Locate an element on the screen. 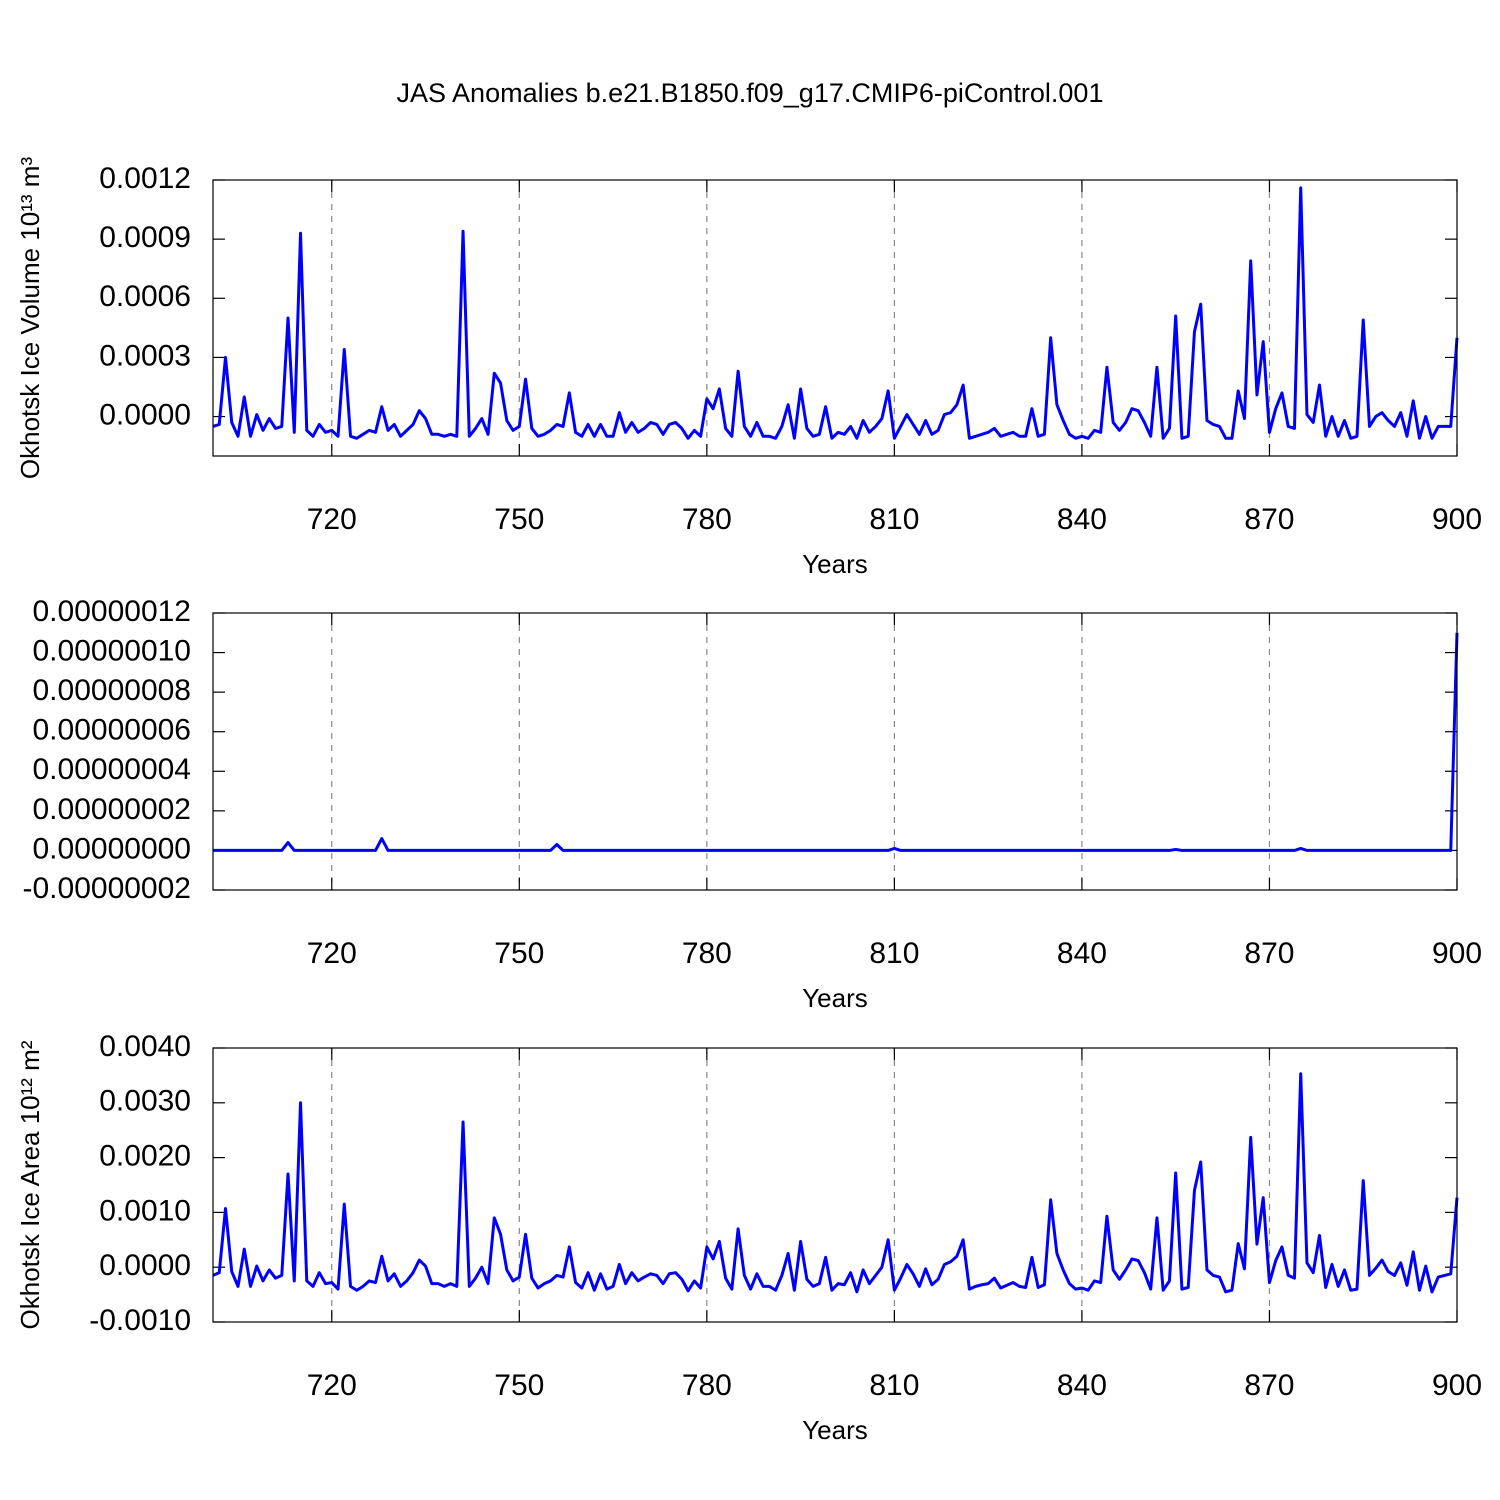 Image resolution: width=1500 pixels, height=1500 pixels. y-tick-label: -0.0010 is located at coordinates (140, 1320).